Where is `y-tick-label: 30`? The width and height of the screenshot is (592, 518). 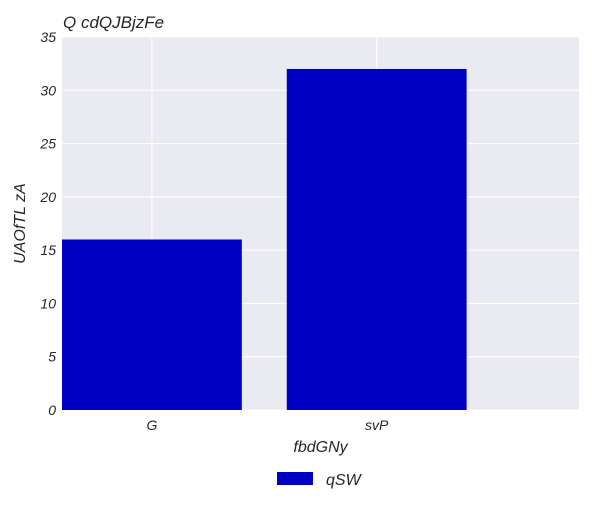 y-tick-label: 30 is located at coordinates (48, 90).